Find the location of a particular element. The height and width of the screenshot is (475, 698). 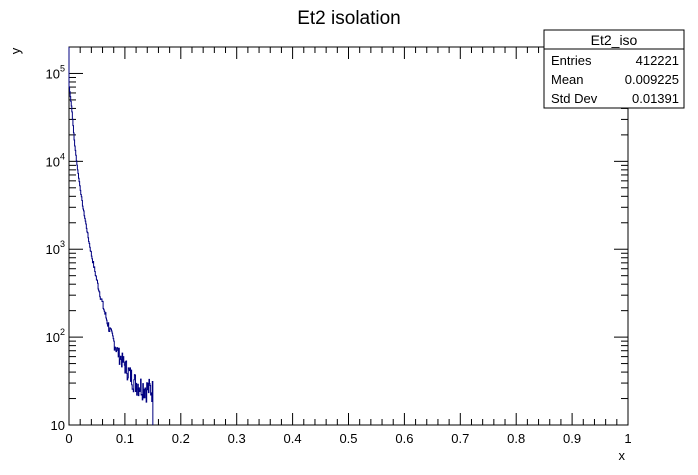

y-tick-label: 10⁵ is located at coordinates (55, 72).